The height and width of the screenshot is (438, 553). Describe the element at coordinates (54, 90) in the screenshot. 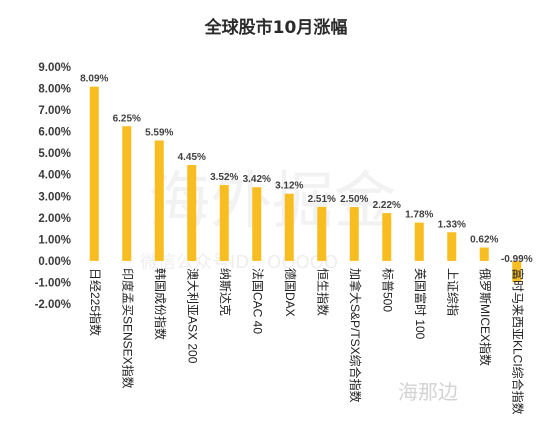

I see `y-tick-label: 8.00%` at that location.